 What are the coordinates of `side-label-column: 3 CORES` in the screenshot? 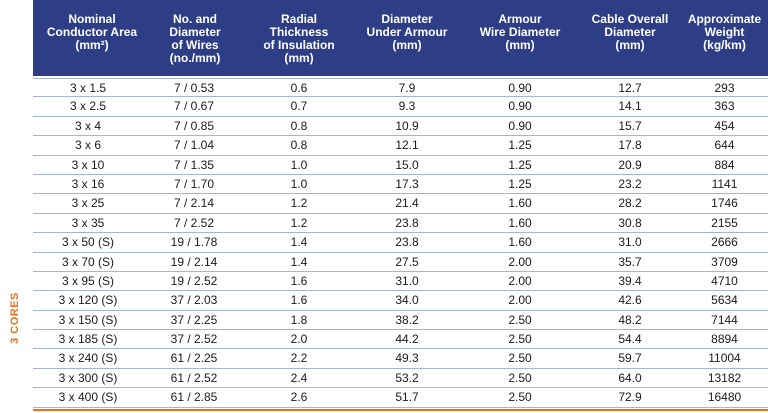 It's located at (15, 243).